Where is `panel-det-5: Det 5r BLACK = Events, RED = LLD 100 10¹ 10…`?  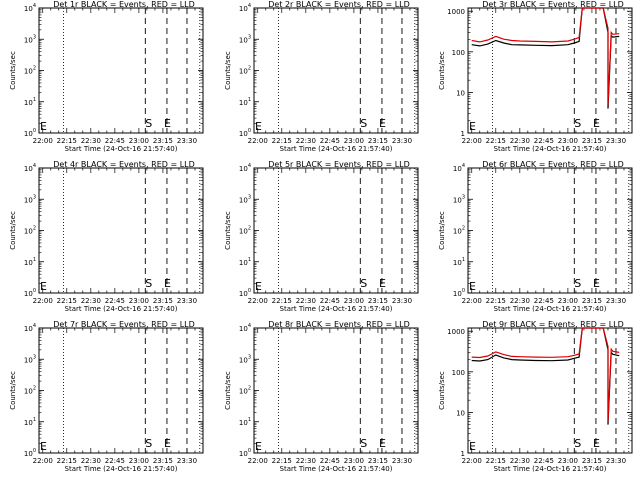
panel-det-5: Det 5r BLACK = Events, RED = LLD 100 10¹ 10… is located at coordinates (321, 236).